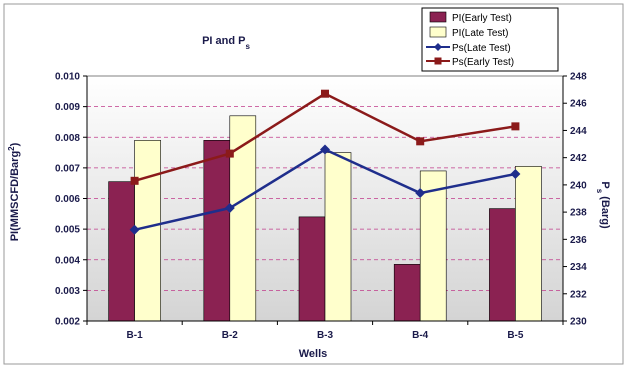  Describe the element at coordinates (67, 199) in the screenshot. I see `y-left-tick-label: 0.006` at that location.